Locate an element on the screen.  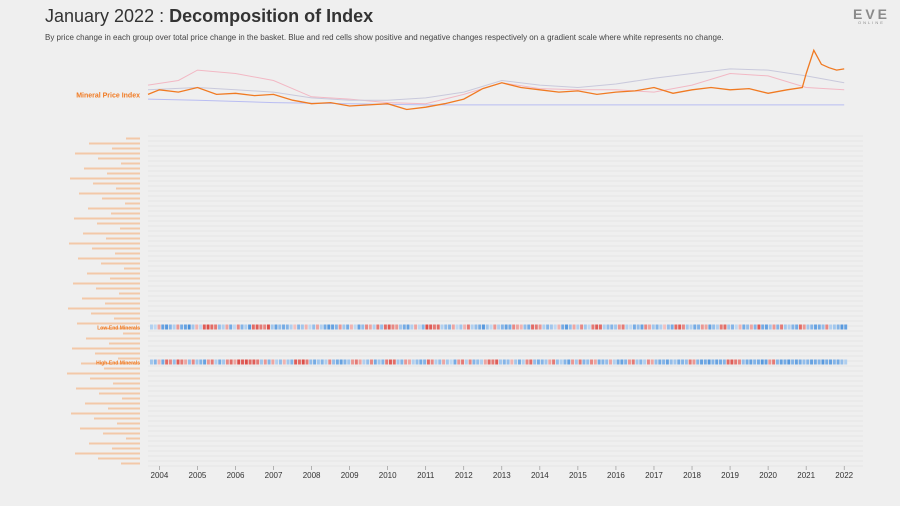
index-line is located at coordinates (496, 79).